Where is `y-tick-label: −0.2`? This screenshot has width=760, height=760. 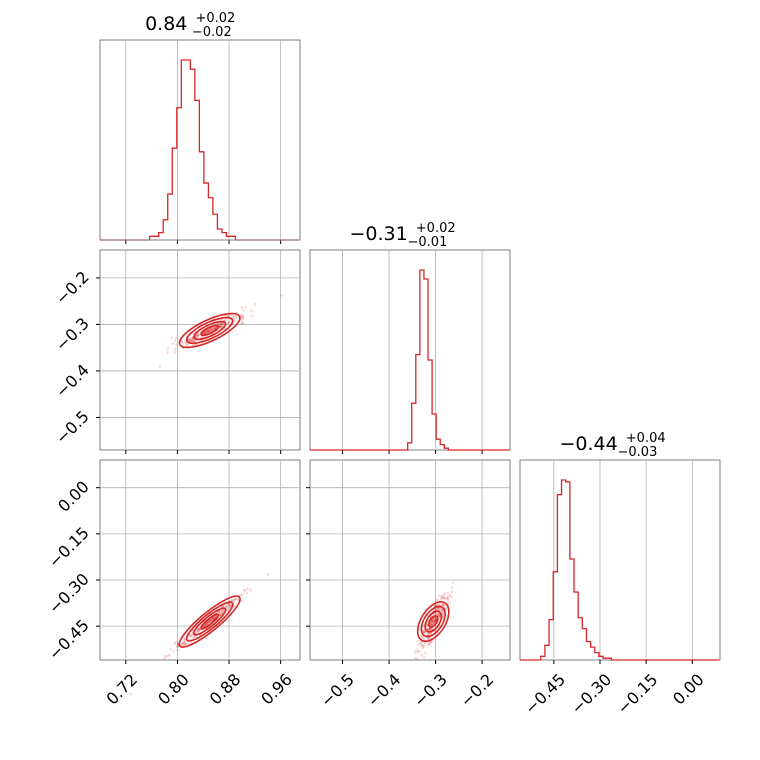
y-tick-label: −0.2 is located at coordinates (72, 287).